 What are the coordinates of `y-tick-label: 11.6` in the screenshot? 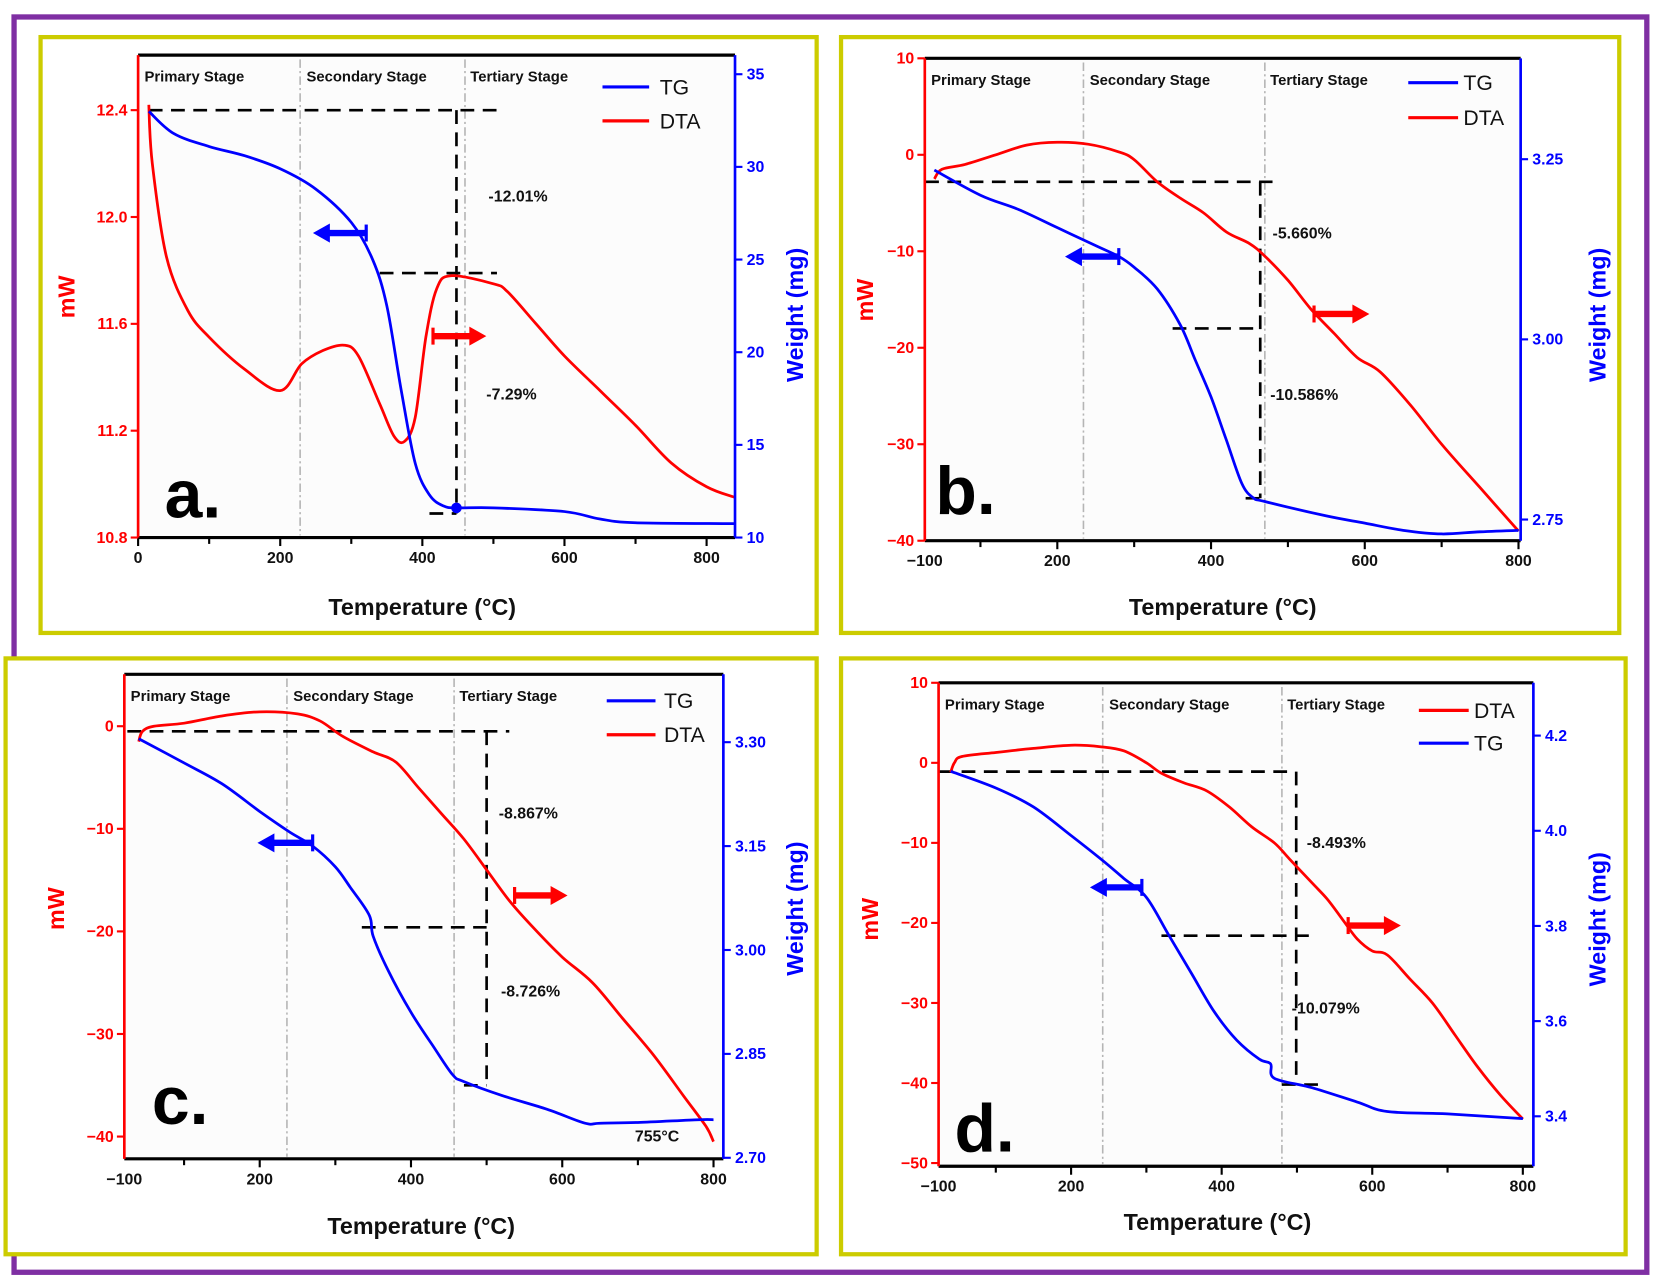 It's located at (112, 324).